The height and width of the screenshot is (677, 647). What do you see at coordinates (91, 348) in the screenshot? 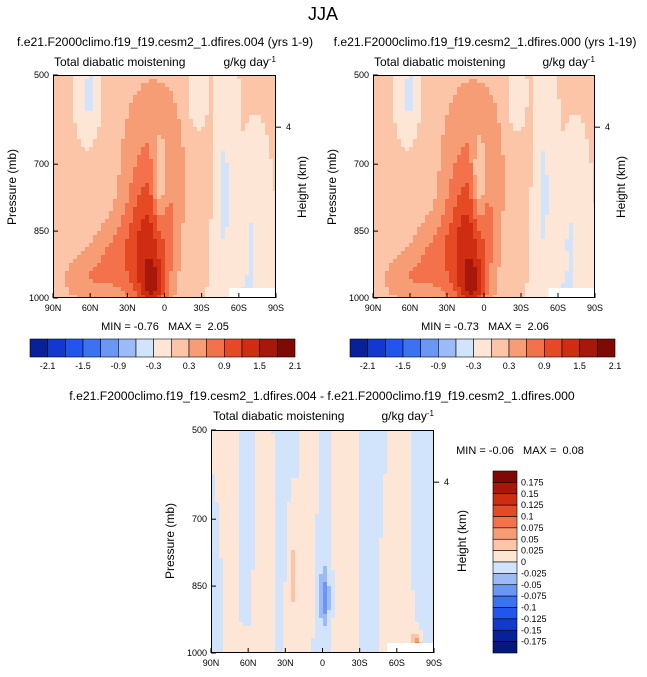
I see `colorbar-box` at bounding box center [91, 348].